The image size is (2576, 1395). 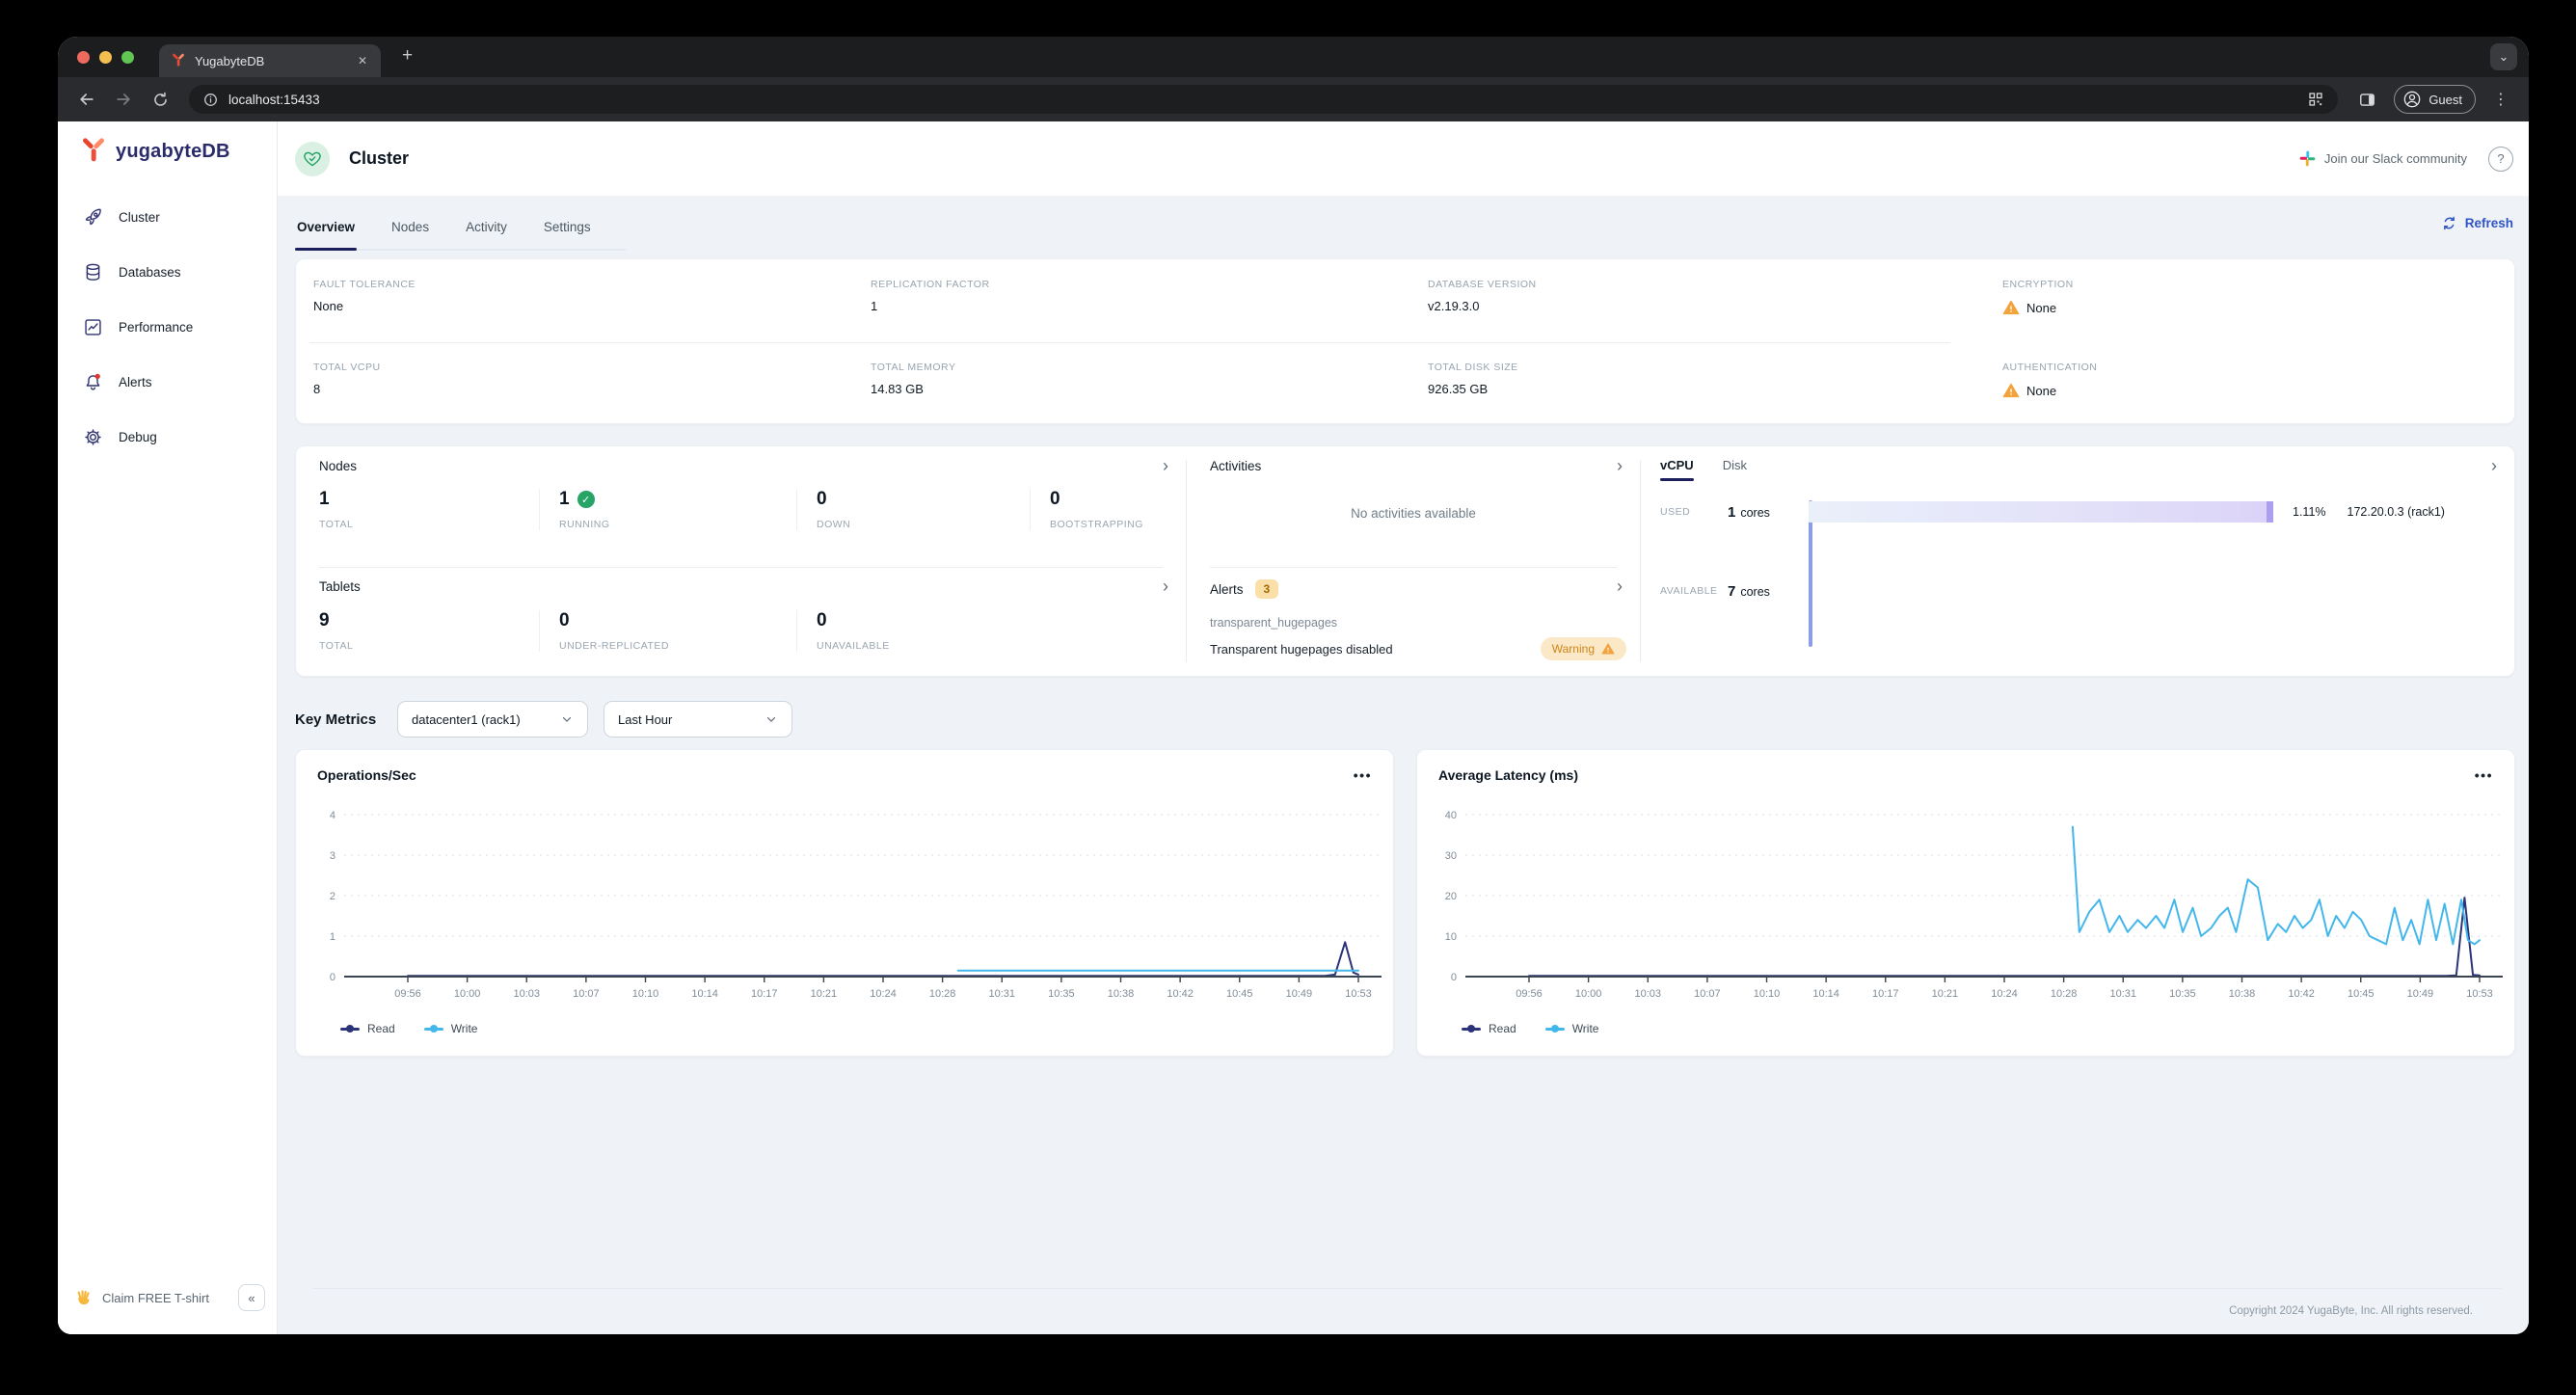 What do you see at coordinates (1620, 586) in the screenshot?
I see `alerts-chevron-right-icon: ›` at bounding box center [1620, 586].